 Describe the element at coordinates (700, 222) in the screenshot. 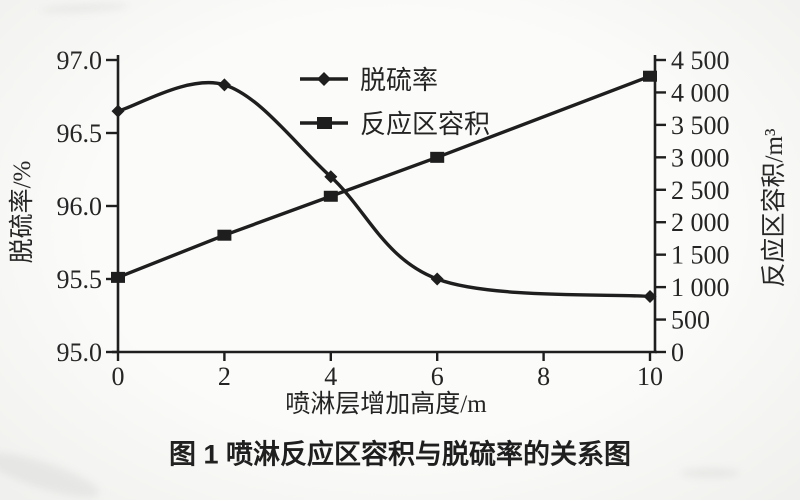

I see `right-axis-tick-label: 2 000` at that location.